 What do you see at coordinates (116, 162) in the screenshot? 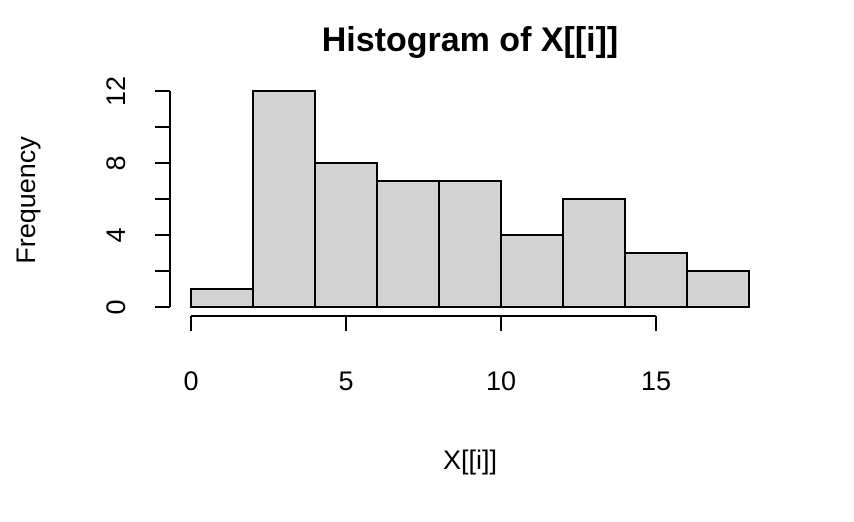
I see `y-tick-label: 8` at bounding box center [116, 162].